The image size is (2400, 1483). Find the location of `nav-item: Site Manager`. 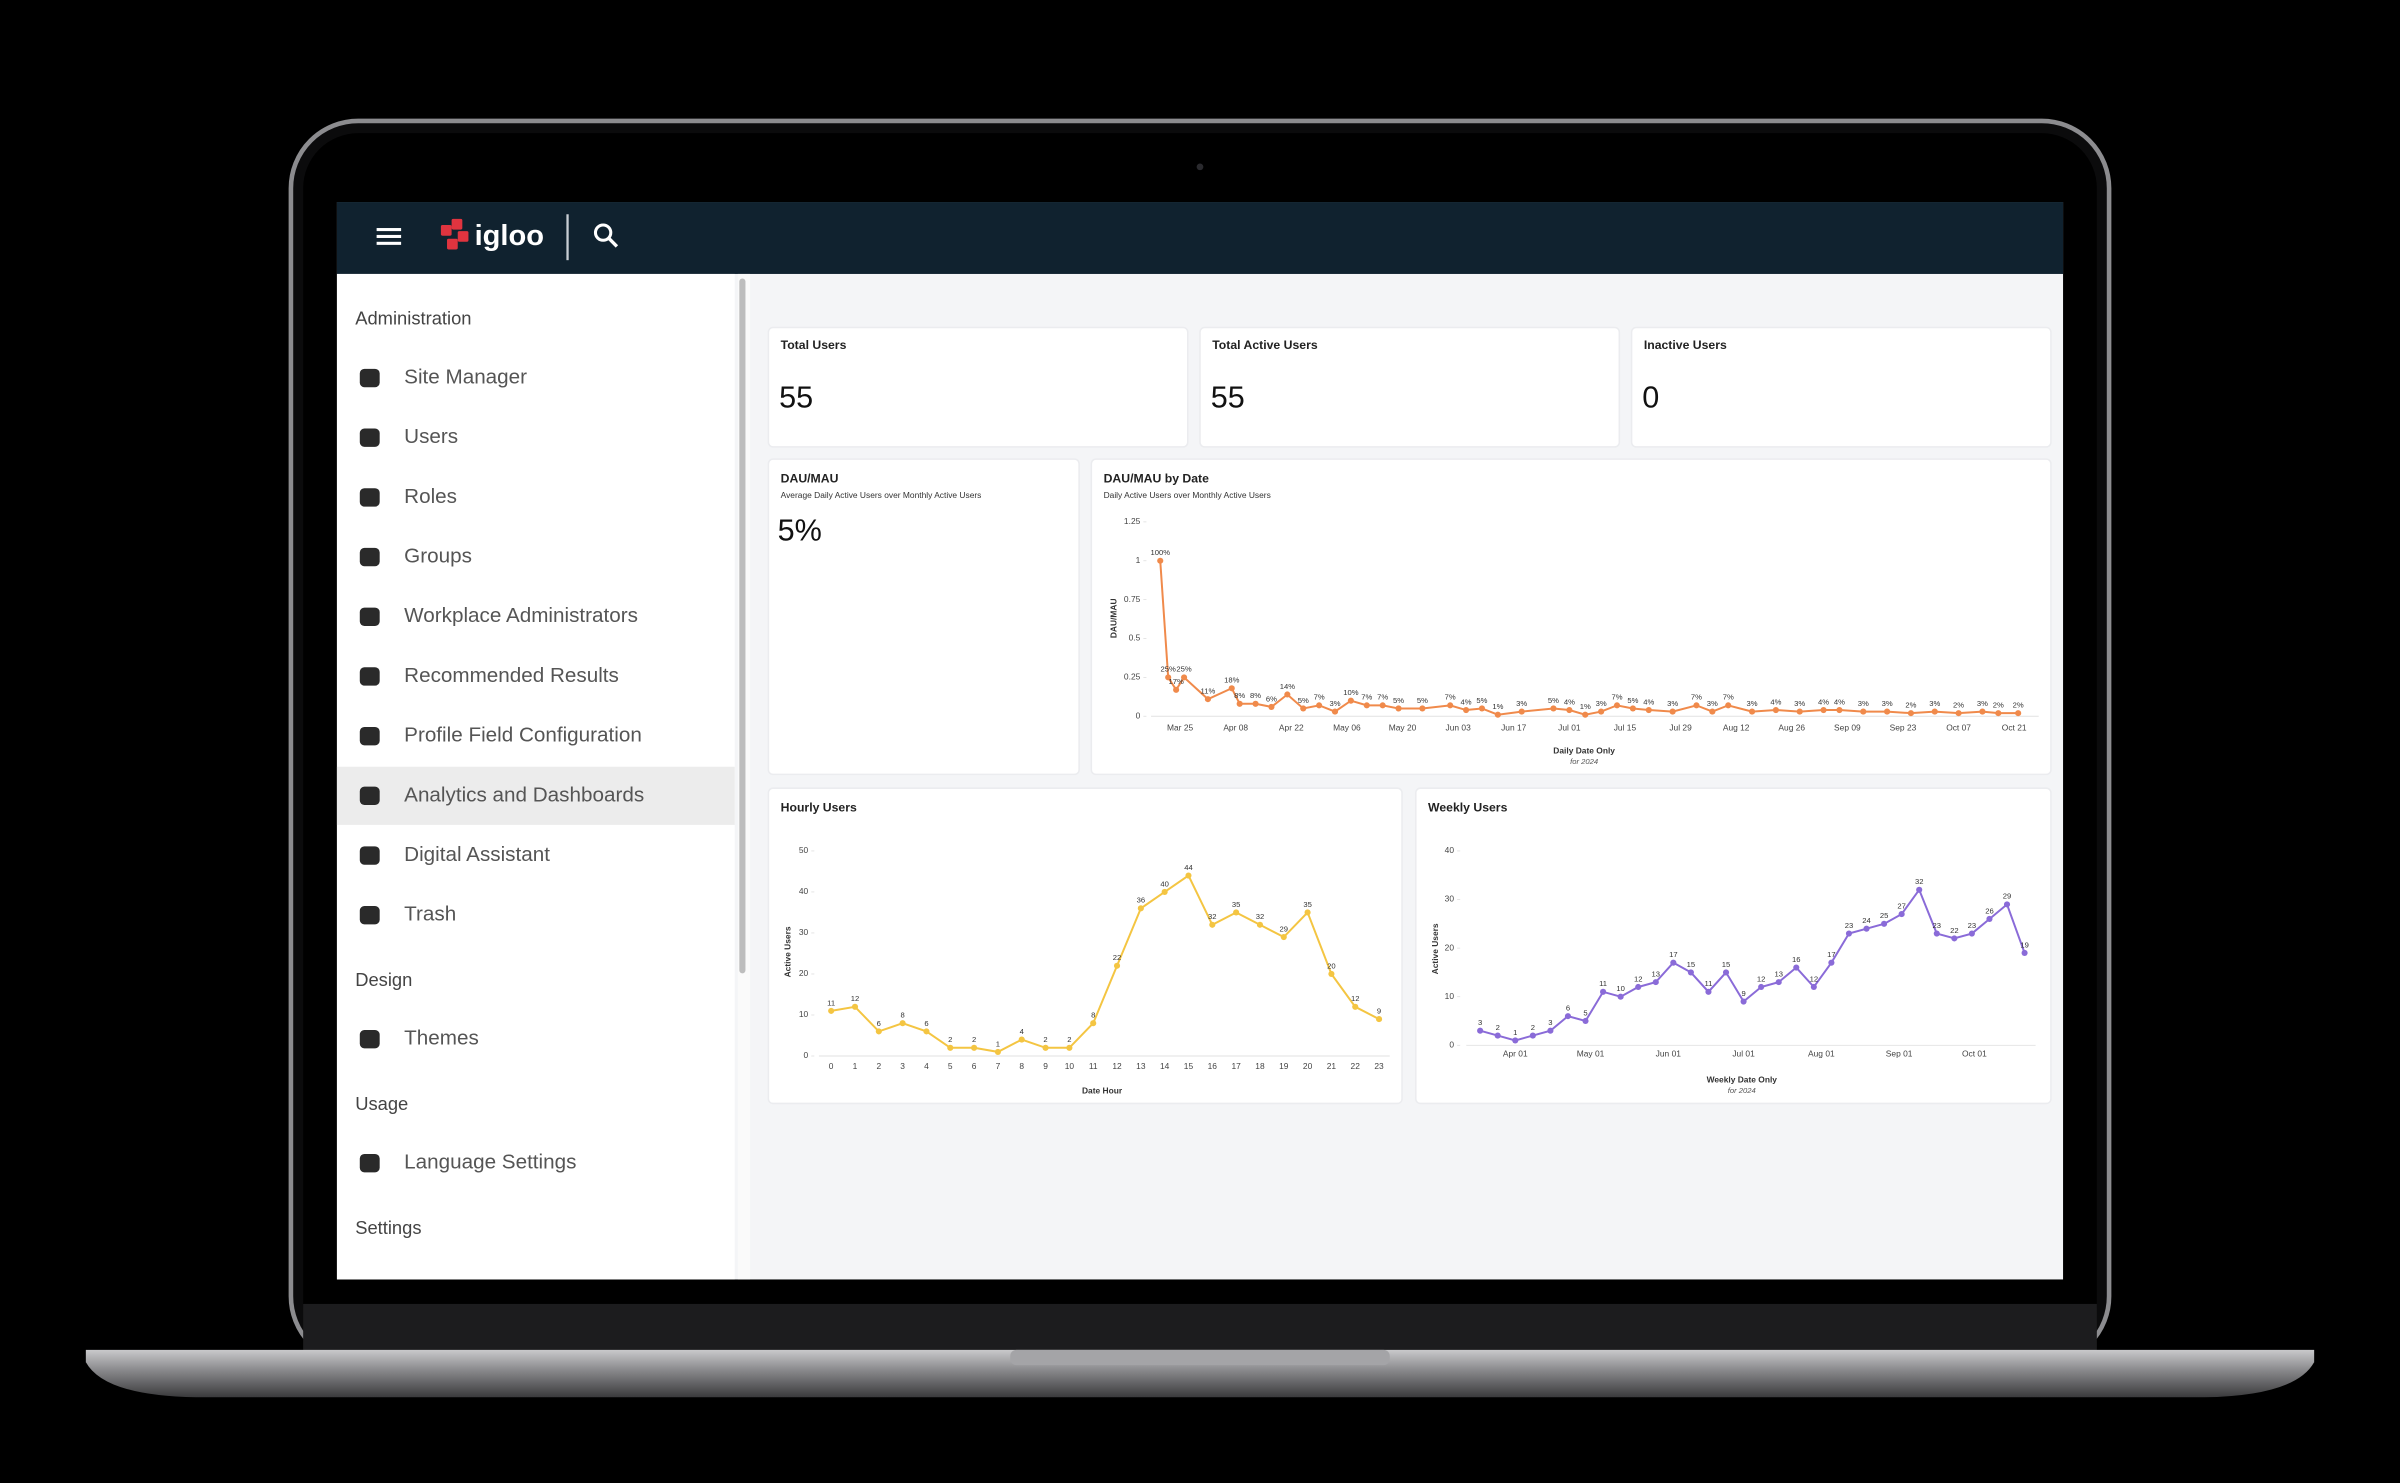

nav-item: Site Manager is located at coordinates (443, 376).